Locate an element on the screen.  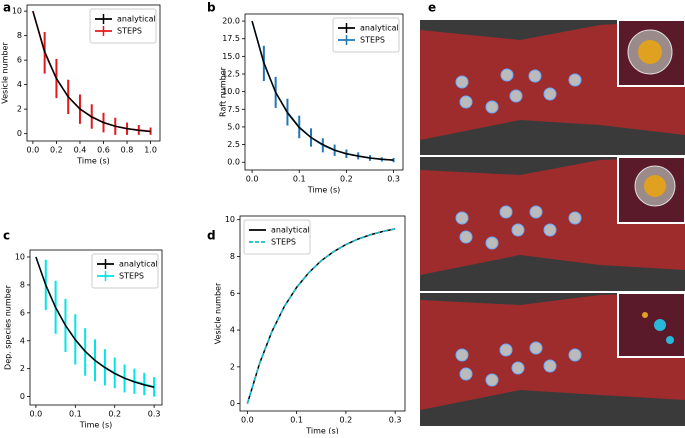
y-tick-label: 7.5 is located at coordinates (233, 109).